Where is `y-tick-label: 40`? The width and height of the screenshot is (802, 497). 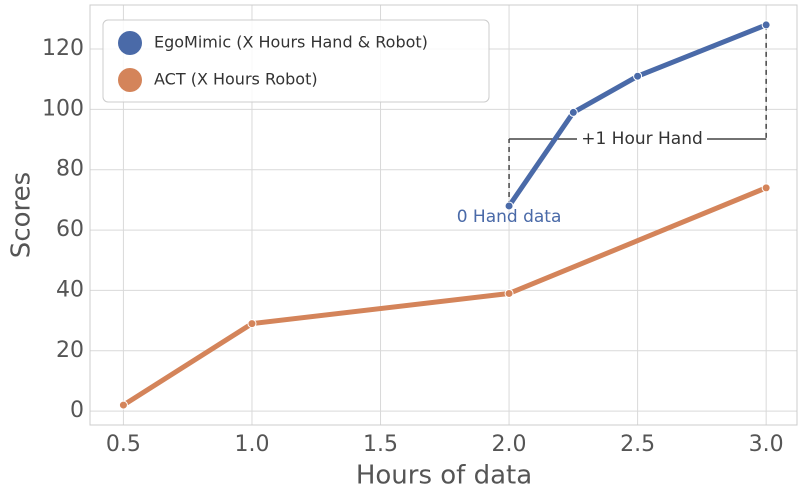
y-tick-label: 40 is located at coordinates (70, 289).